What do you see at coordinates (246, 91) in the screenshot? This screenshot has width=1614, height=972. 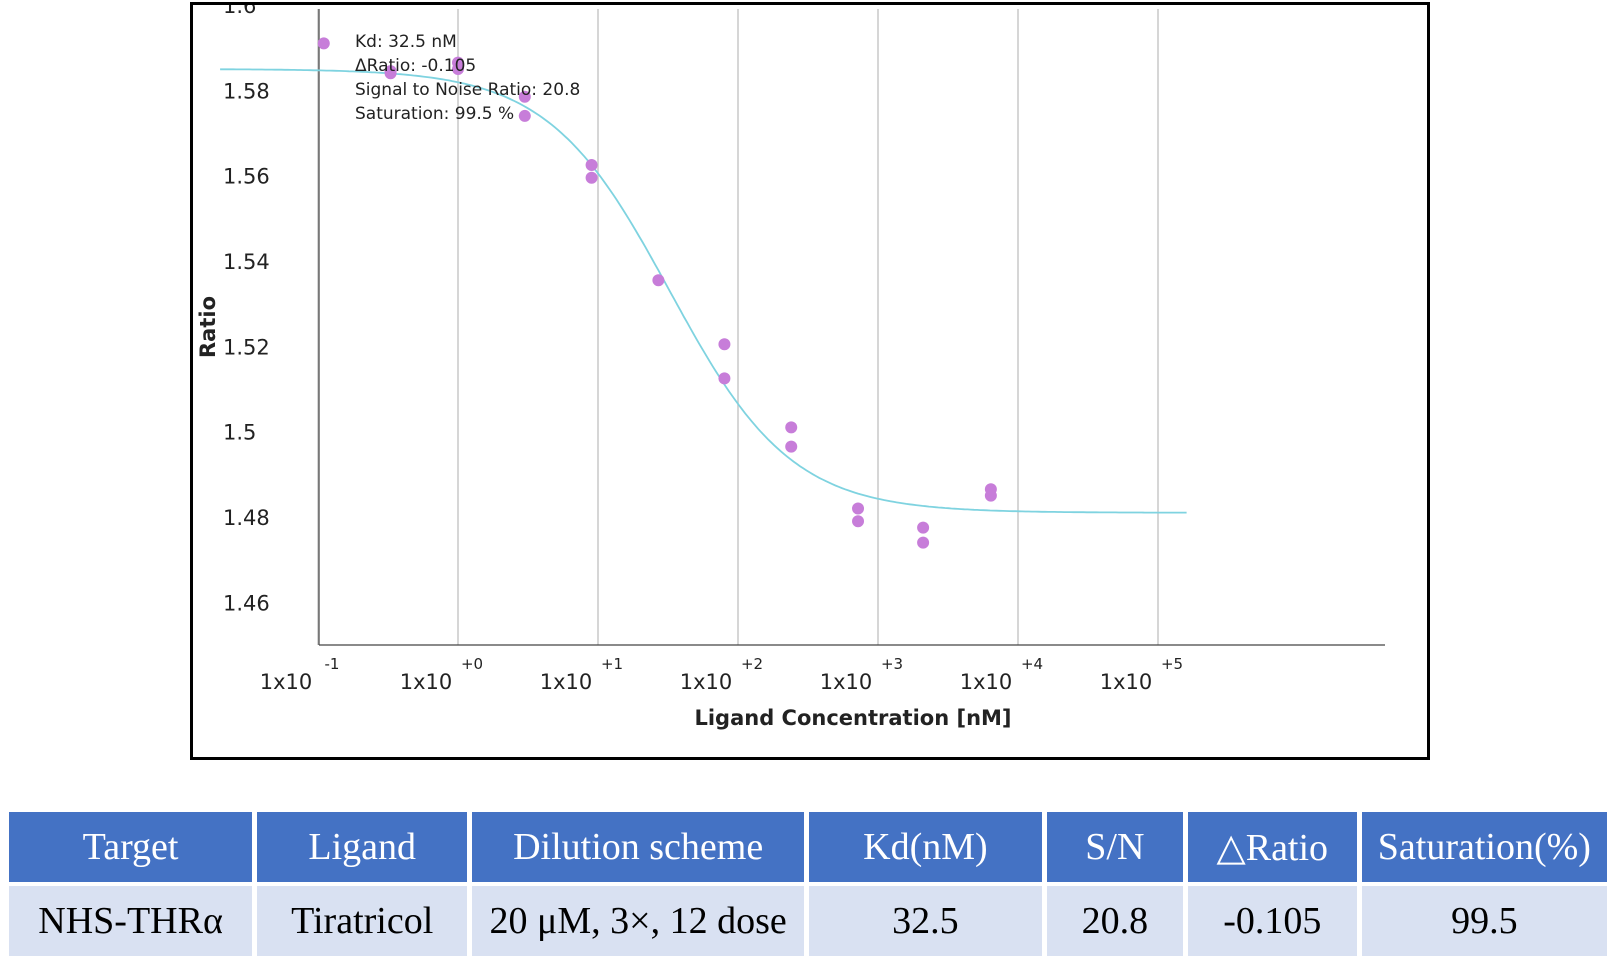 I see `y-tick-label: 1.58` at bounding box center [246, 91].